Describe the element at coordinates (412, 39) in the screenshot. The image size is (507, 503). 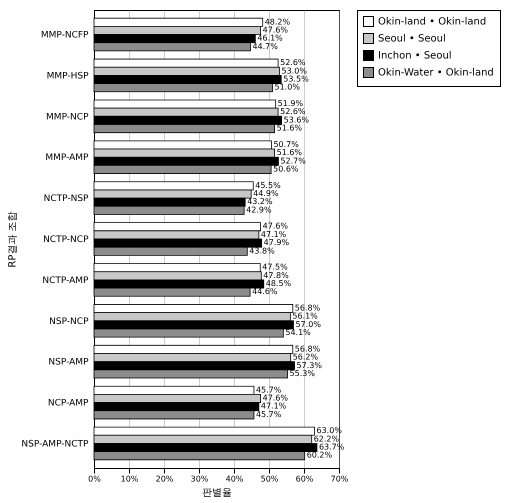
I see `legend-label: Seoul • Seoul` at that location.